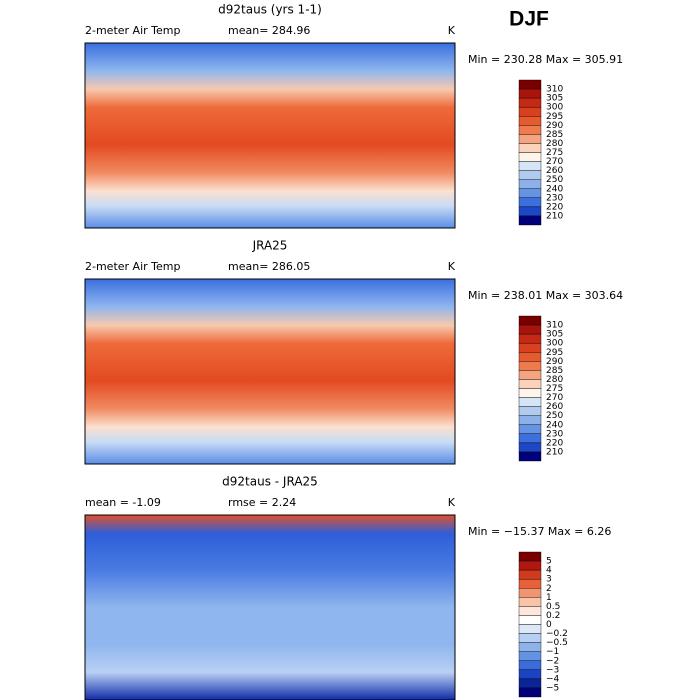  Describe the element at coordinates (552, 670) in the screenshot. I see `colorbar-label: −3` at that location.